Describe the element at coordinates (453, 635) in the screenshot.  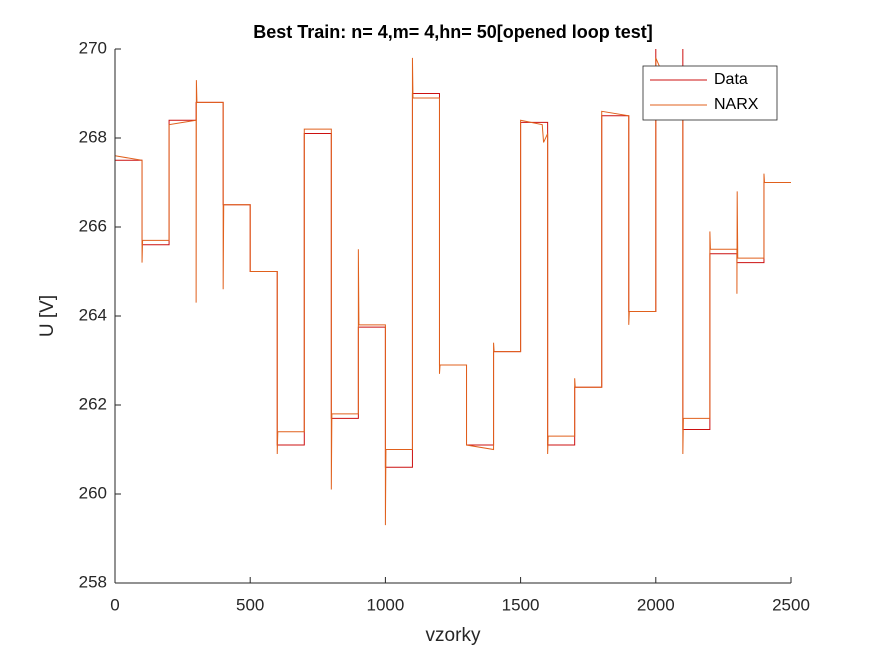
I see `x-axis-label: vzorky` at that location.